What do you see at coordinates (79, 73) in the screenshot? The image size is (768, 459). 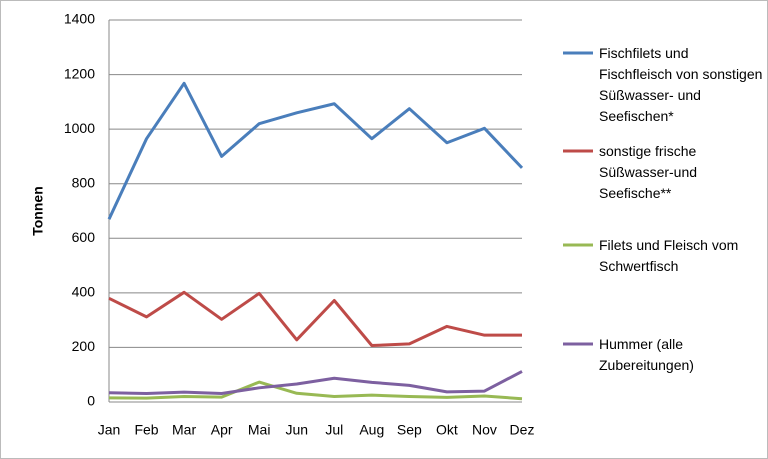 I see `y-tick-label: 1200` at bounding box center [79, 73].